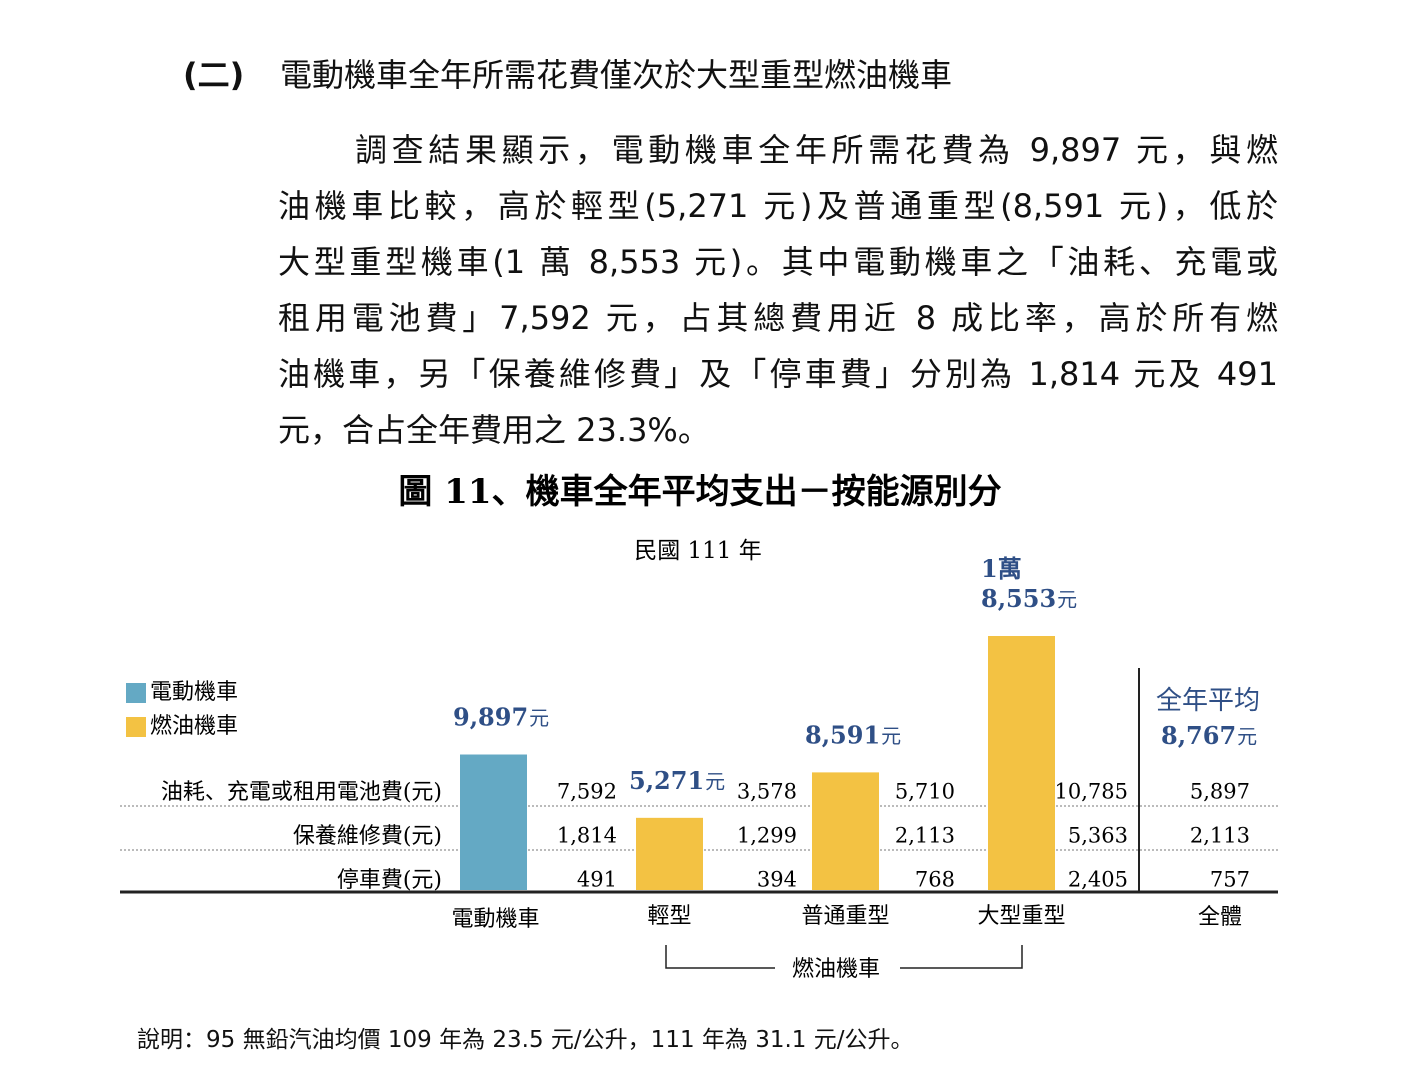 This screenshot has height=1088, width=1402. I want to click on paragraph-line: 油機車，另「保養維修費」及「停車費」分別為 1,814 元及 491, so click(778, 374).